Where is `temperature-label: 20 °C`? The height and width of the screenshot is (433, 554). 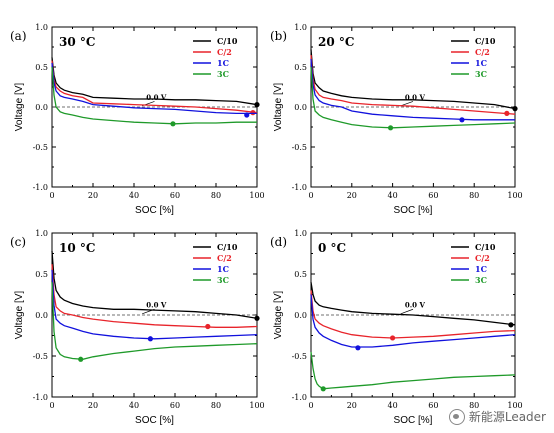
temperature-label: 20 °C is located at coordinates (336, 42).